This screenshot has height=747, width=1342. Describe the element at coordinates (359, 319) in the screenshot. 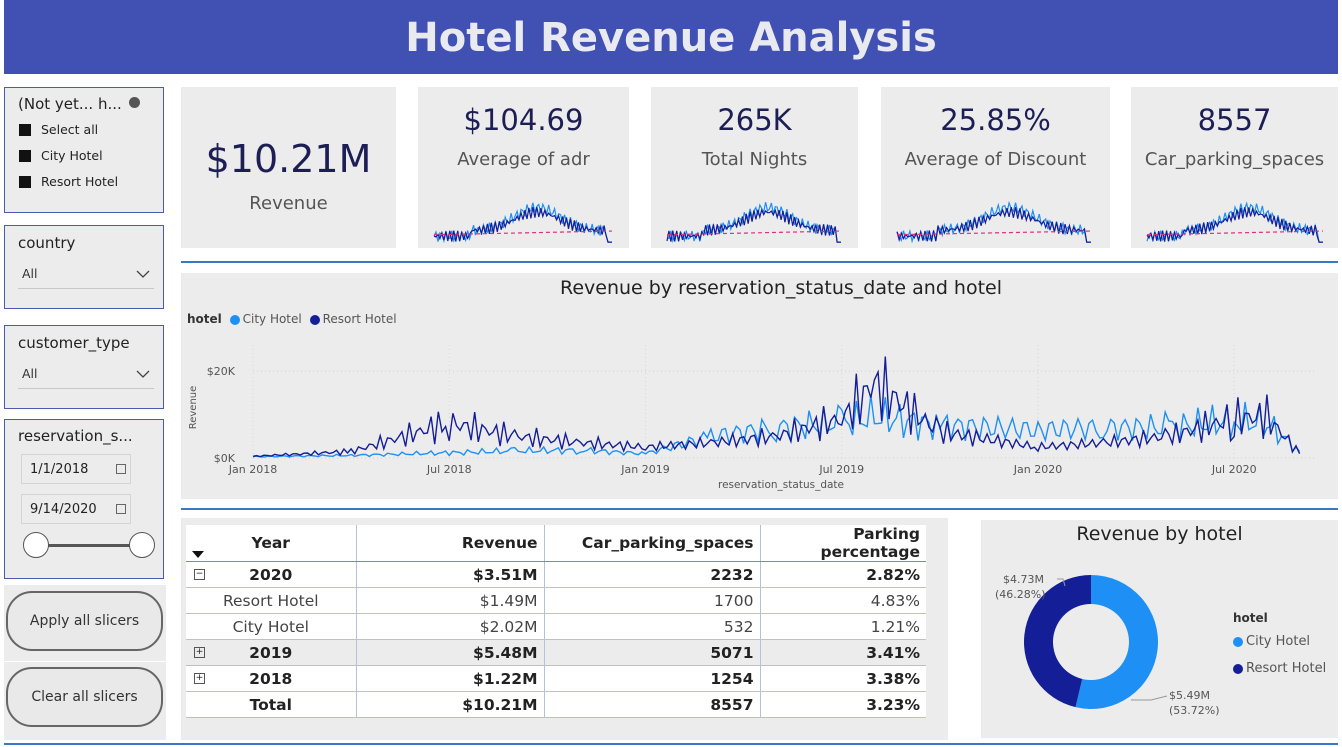

I see `legend-label-resort: Resort Hotel` at that location.